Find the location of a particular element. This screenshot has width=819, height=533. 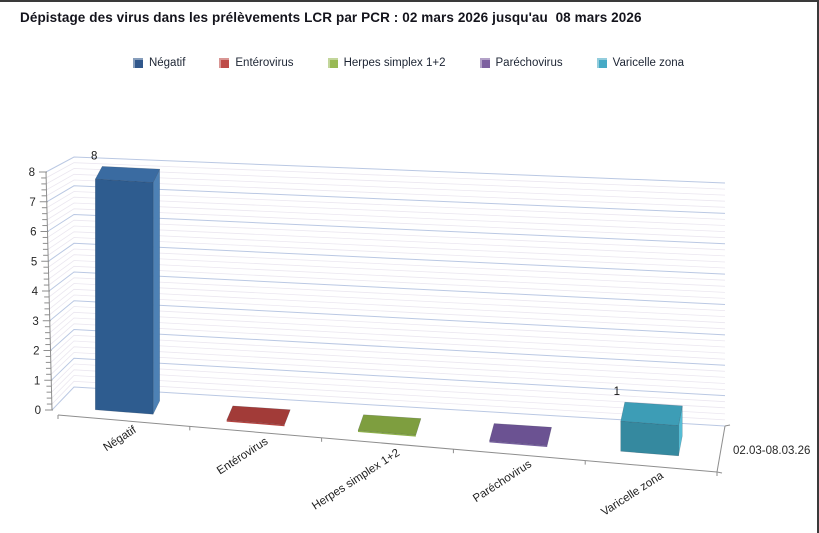

y-axis-label: 8 is located at coordinates (32, 173).